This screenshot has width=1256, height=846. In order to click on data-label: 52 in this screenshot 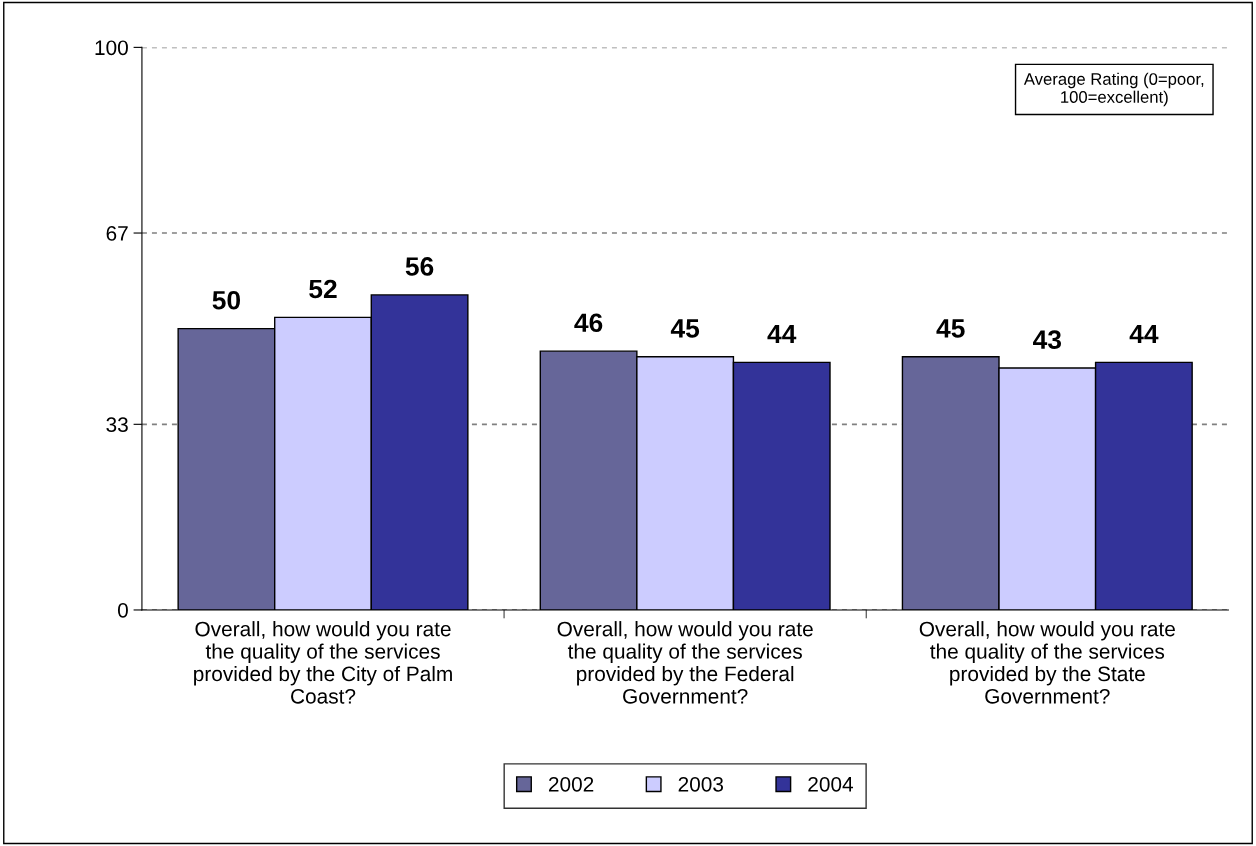, I will do `click(323, 289)`.